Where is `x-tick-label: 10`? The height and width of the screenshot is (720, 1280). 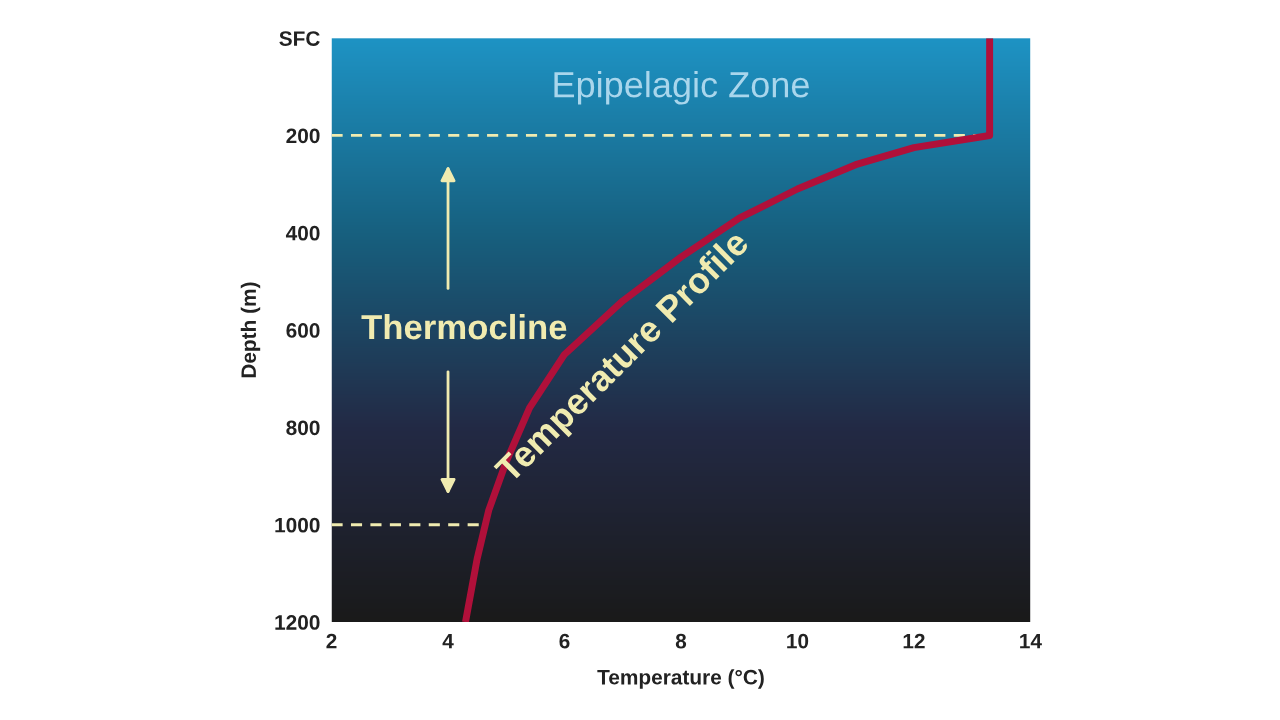 x-tick-label: 10 is located at coordinates (798, 641).